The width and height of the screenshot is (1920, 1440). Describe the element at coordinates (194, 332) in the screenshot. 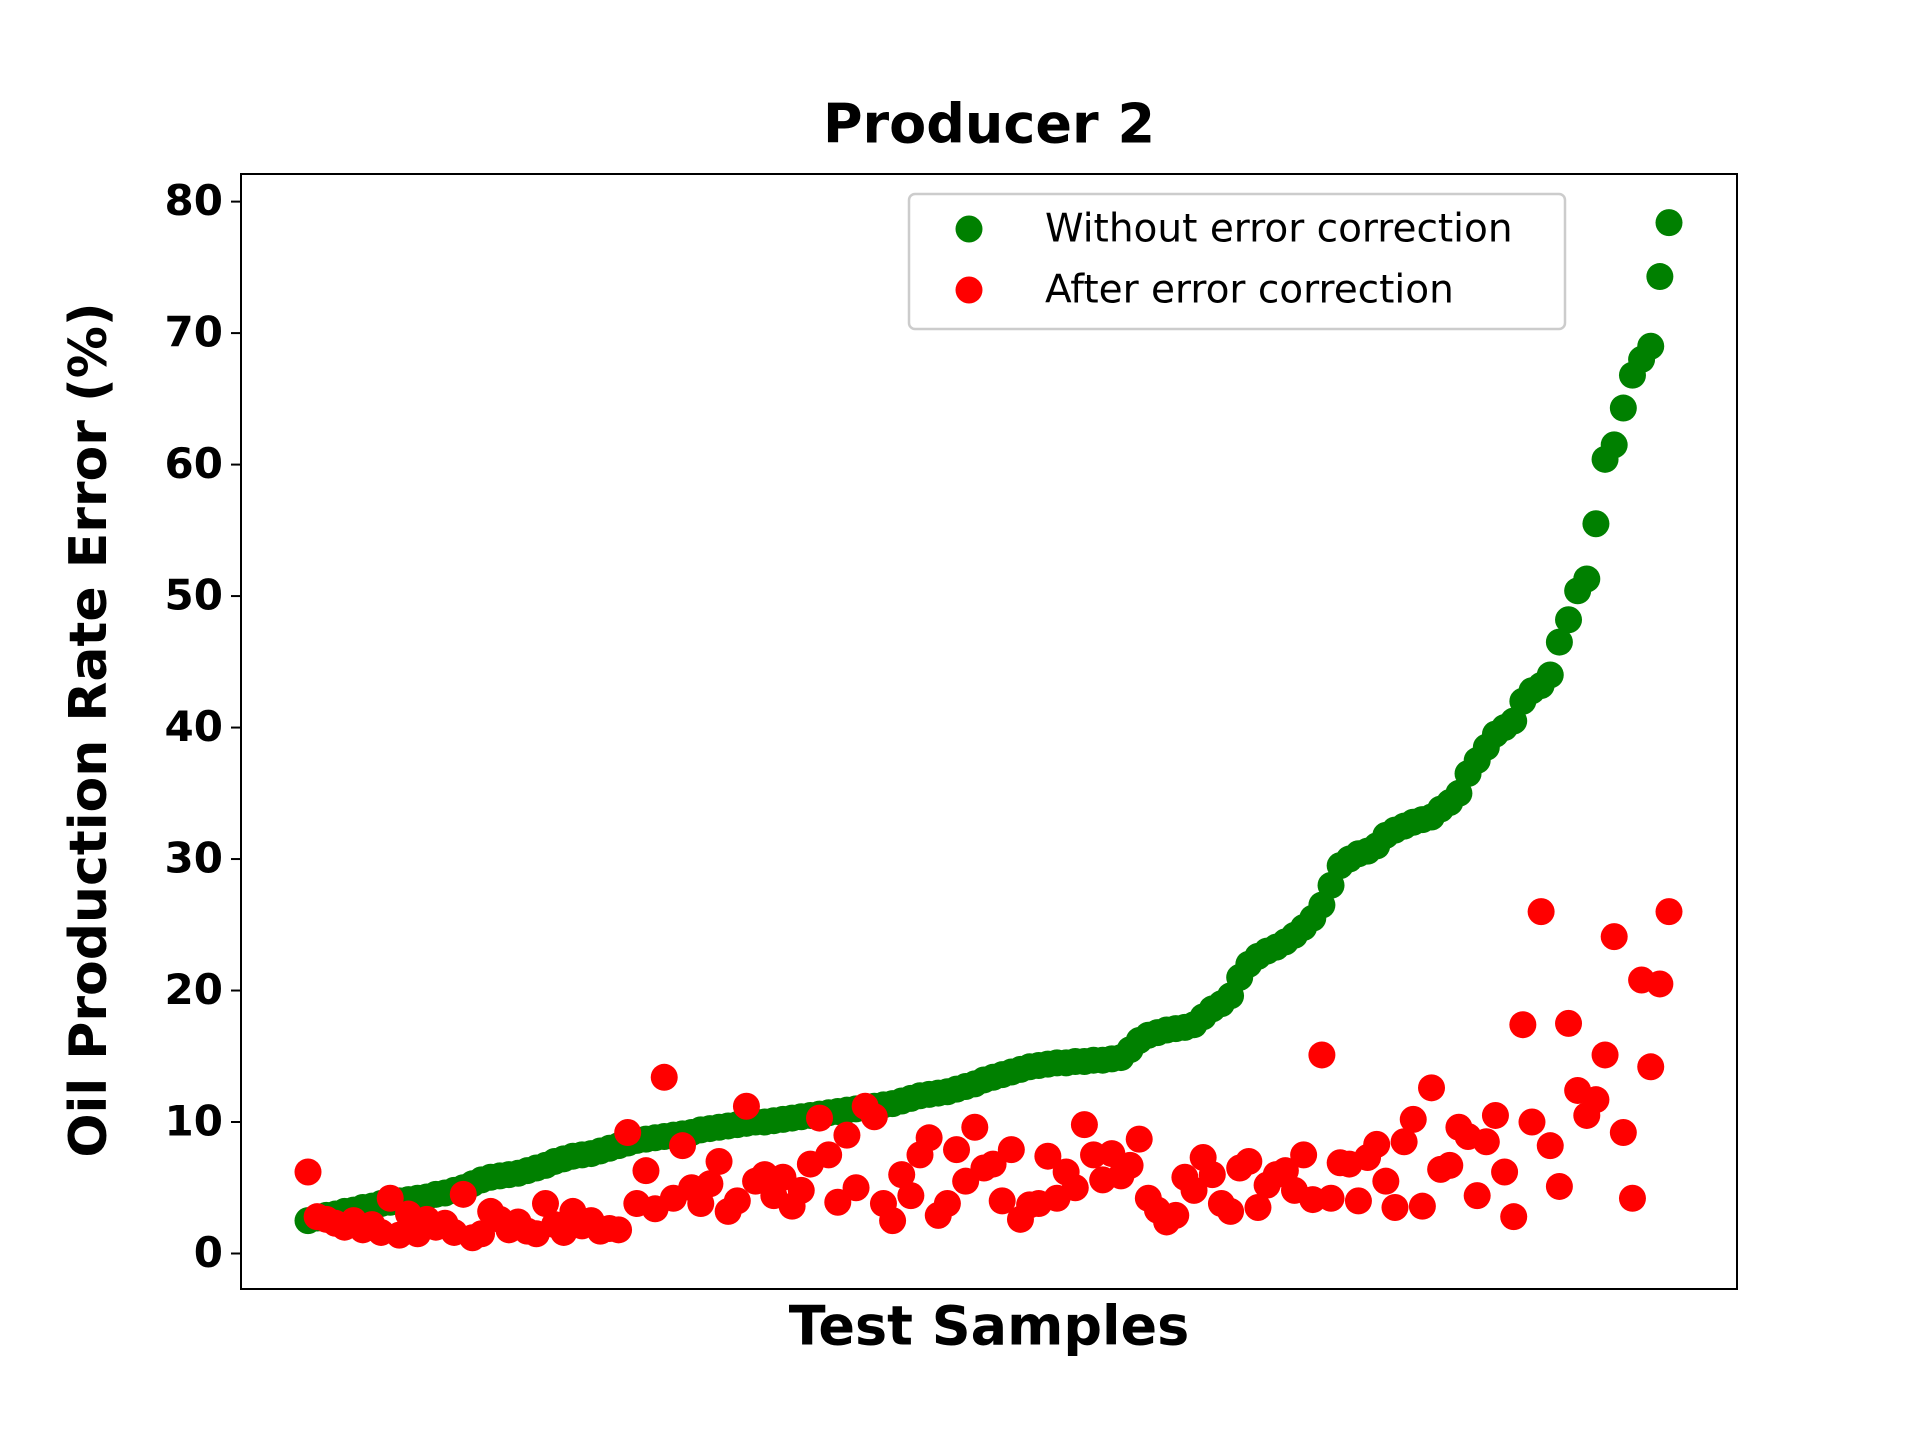

I see `y-tick-label: 70` at that location.